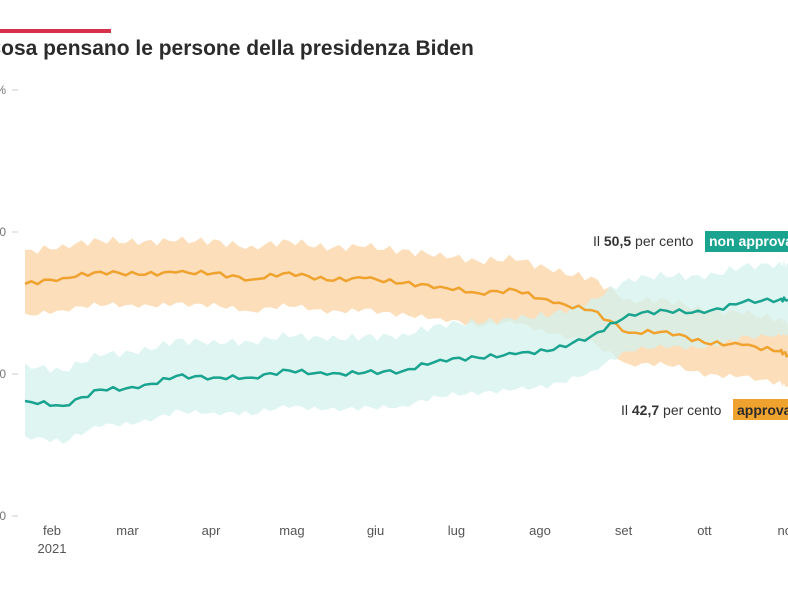 The image size is (788, 591). I want to click on annotation-disapprove: Il 50,5 per cento non approva, so click(690, 241).